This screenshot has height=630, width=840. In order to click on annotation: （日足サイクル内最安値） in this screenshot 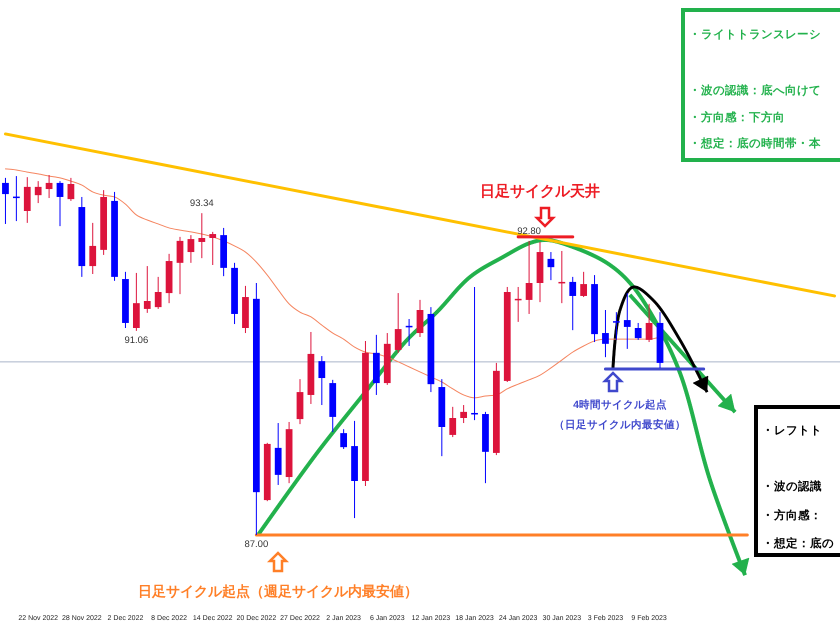, I will do `click(620, 424)`.